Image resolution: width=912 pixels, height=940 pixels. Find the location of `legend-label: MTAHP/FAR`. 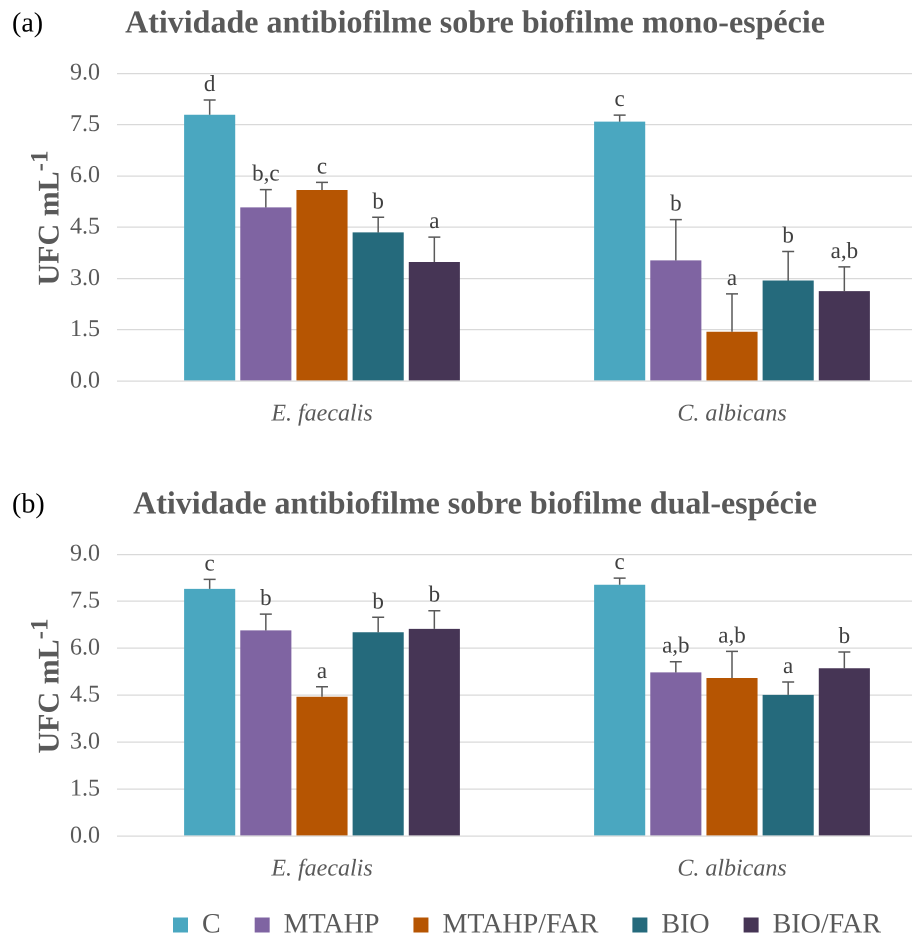

legend-label: MTAHP/FAR is located at coordinates (520, 924).